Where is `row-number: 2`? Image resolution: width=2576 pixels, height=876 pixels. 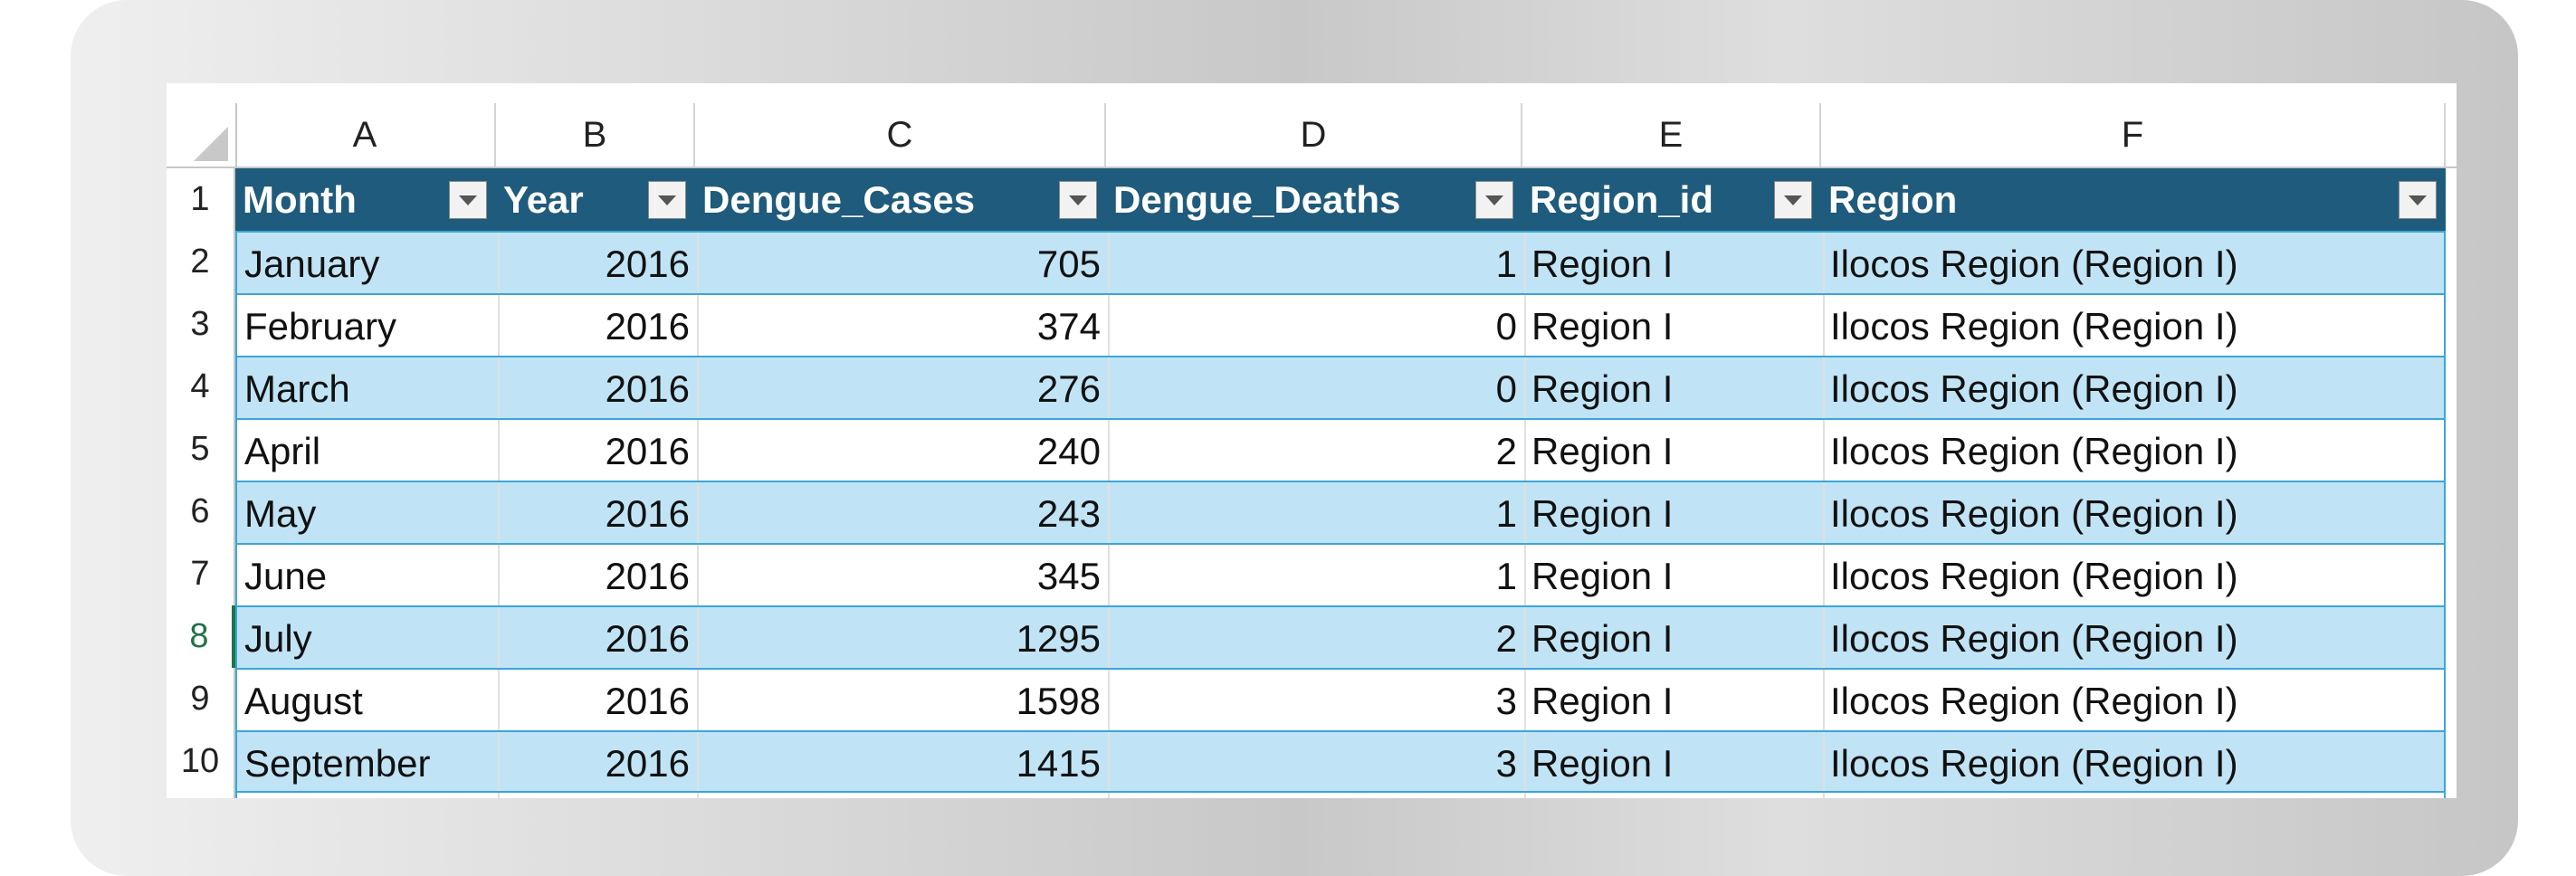
row-number: 2 is located at coordinates (201, 262).